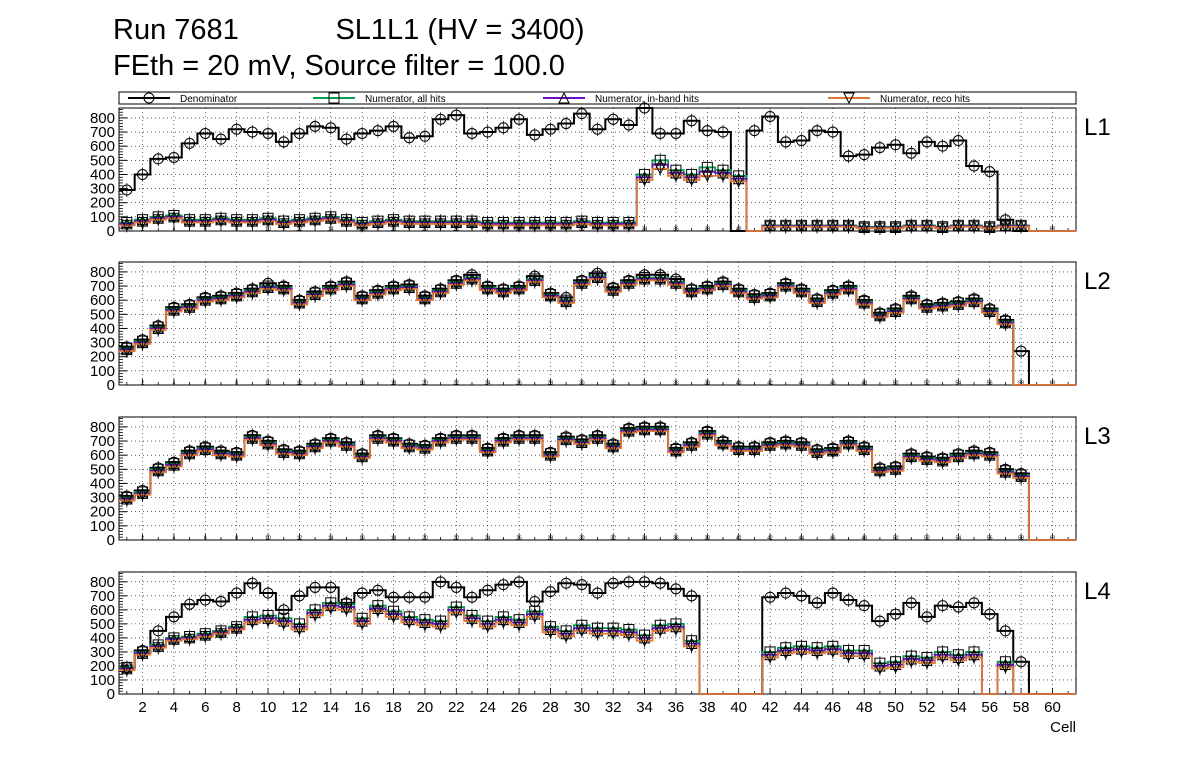 The height and width of the screenshot is (772, 1196). What do you see at coordinates (597, 637) in the screenshot?
I see `series-line-denominator` at bounding box center [597, 637].